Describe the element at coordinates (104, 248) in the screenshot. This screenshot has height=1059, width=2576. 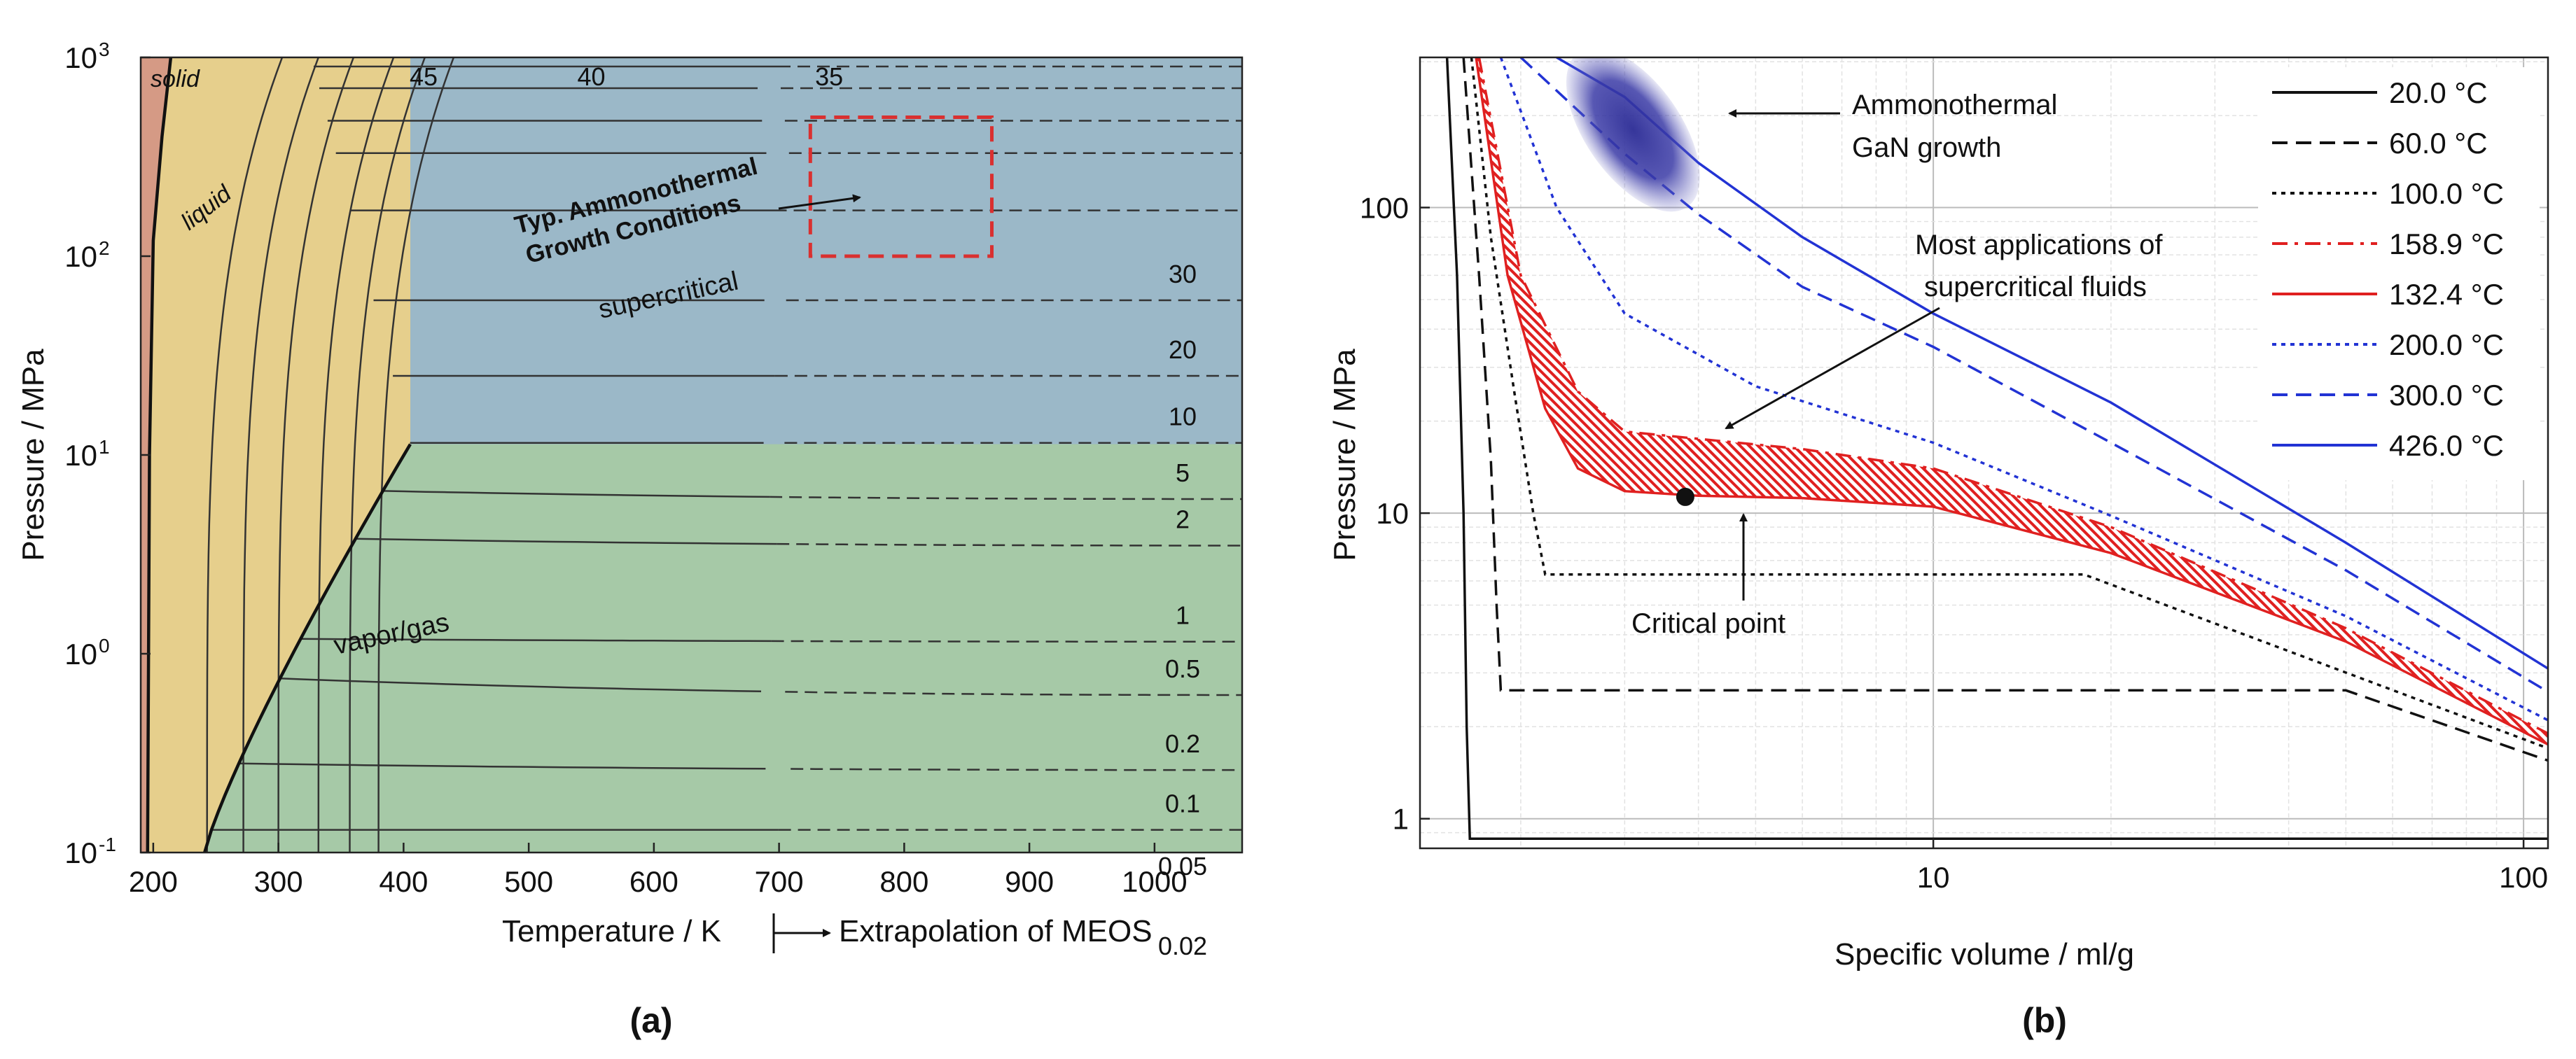
I see `y-tick-exponent-a: 2` at that location.